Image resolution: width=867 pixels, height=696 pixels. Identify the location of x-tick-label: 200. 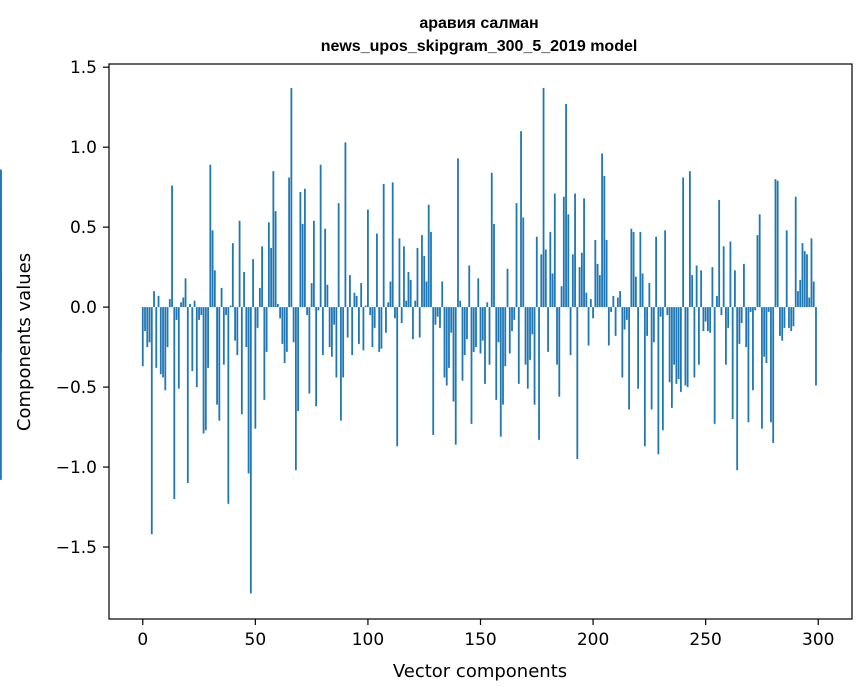
(593, 640).